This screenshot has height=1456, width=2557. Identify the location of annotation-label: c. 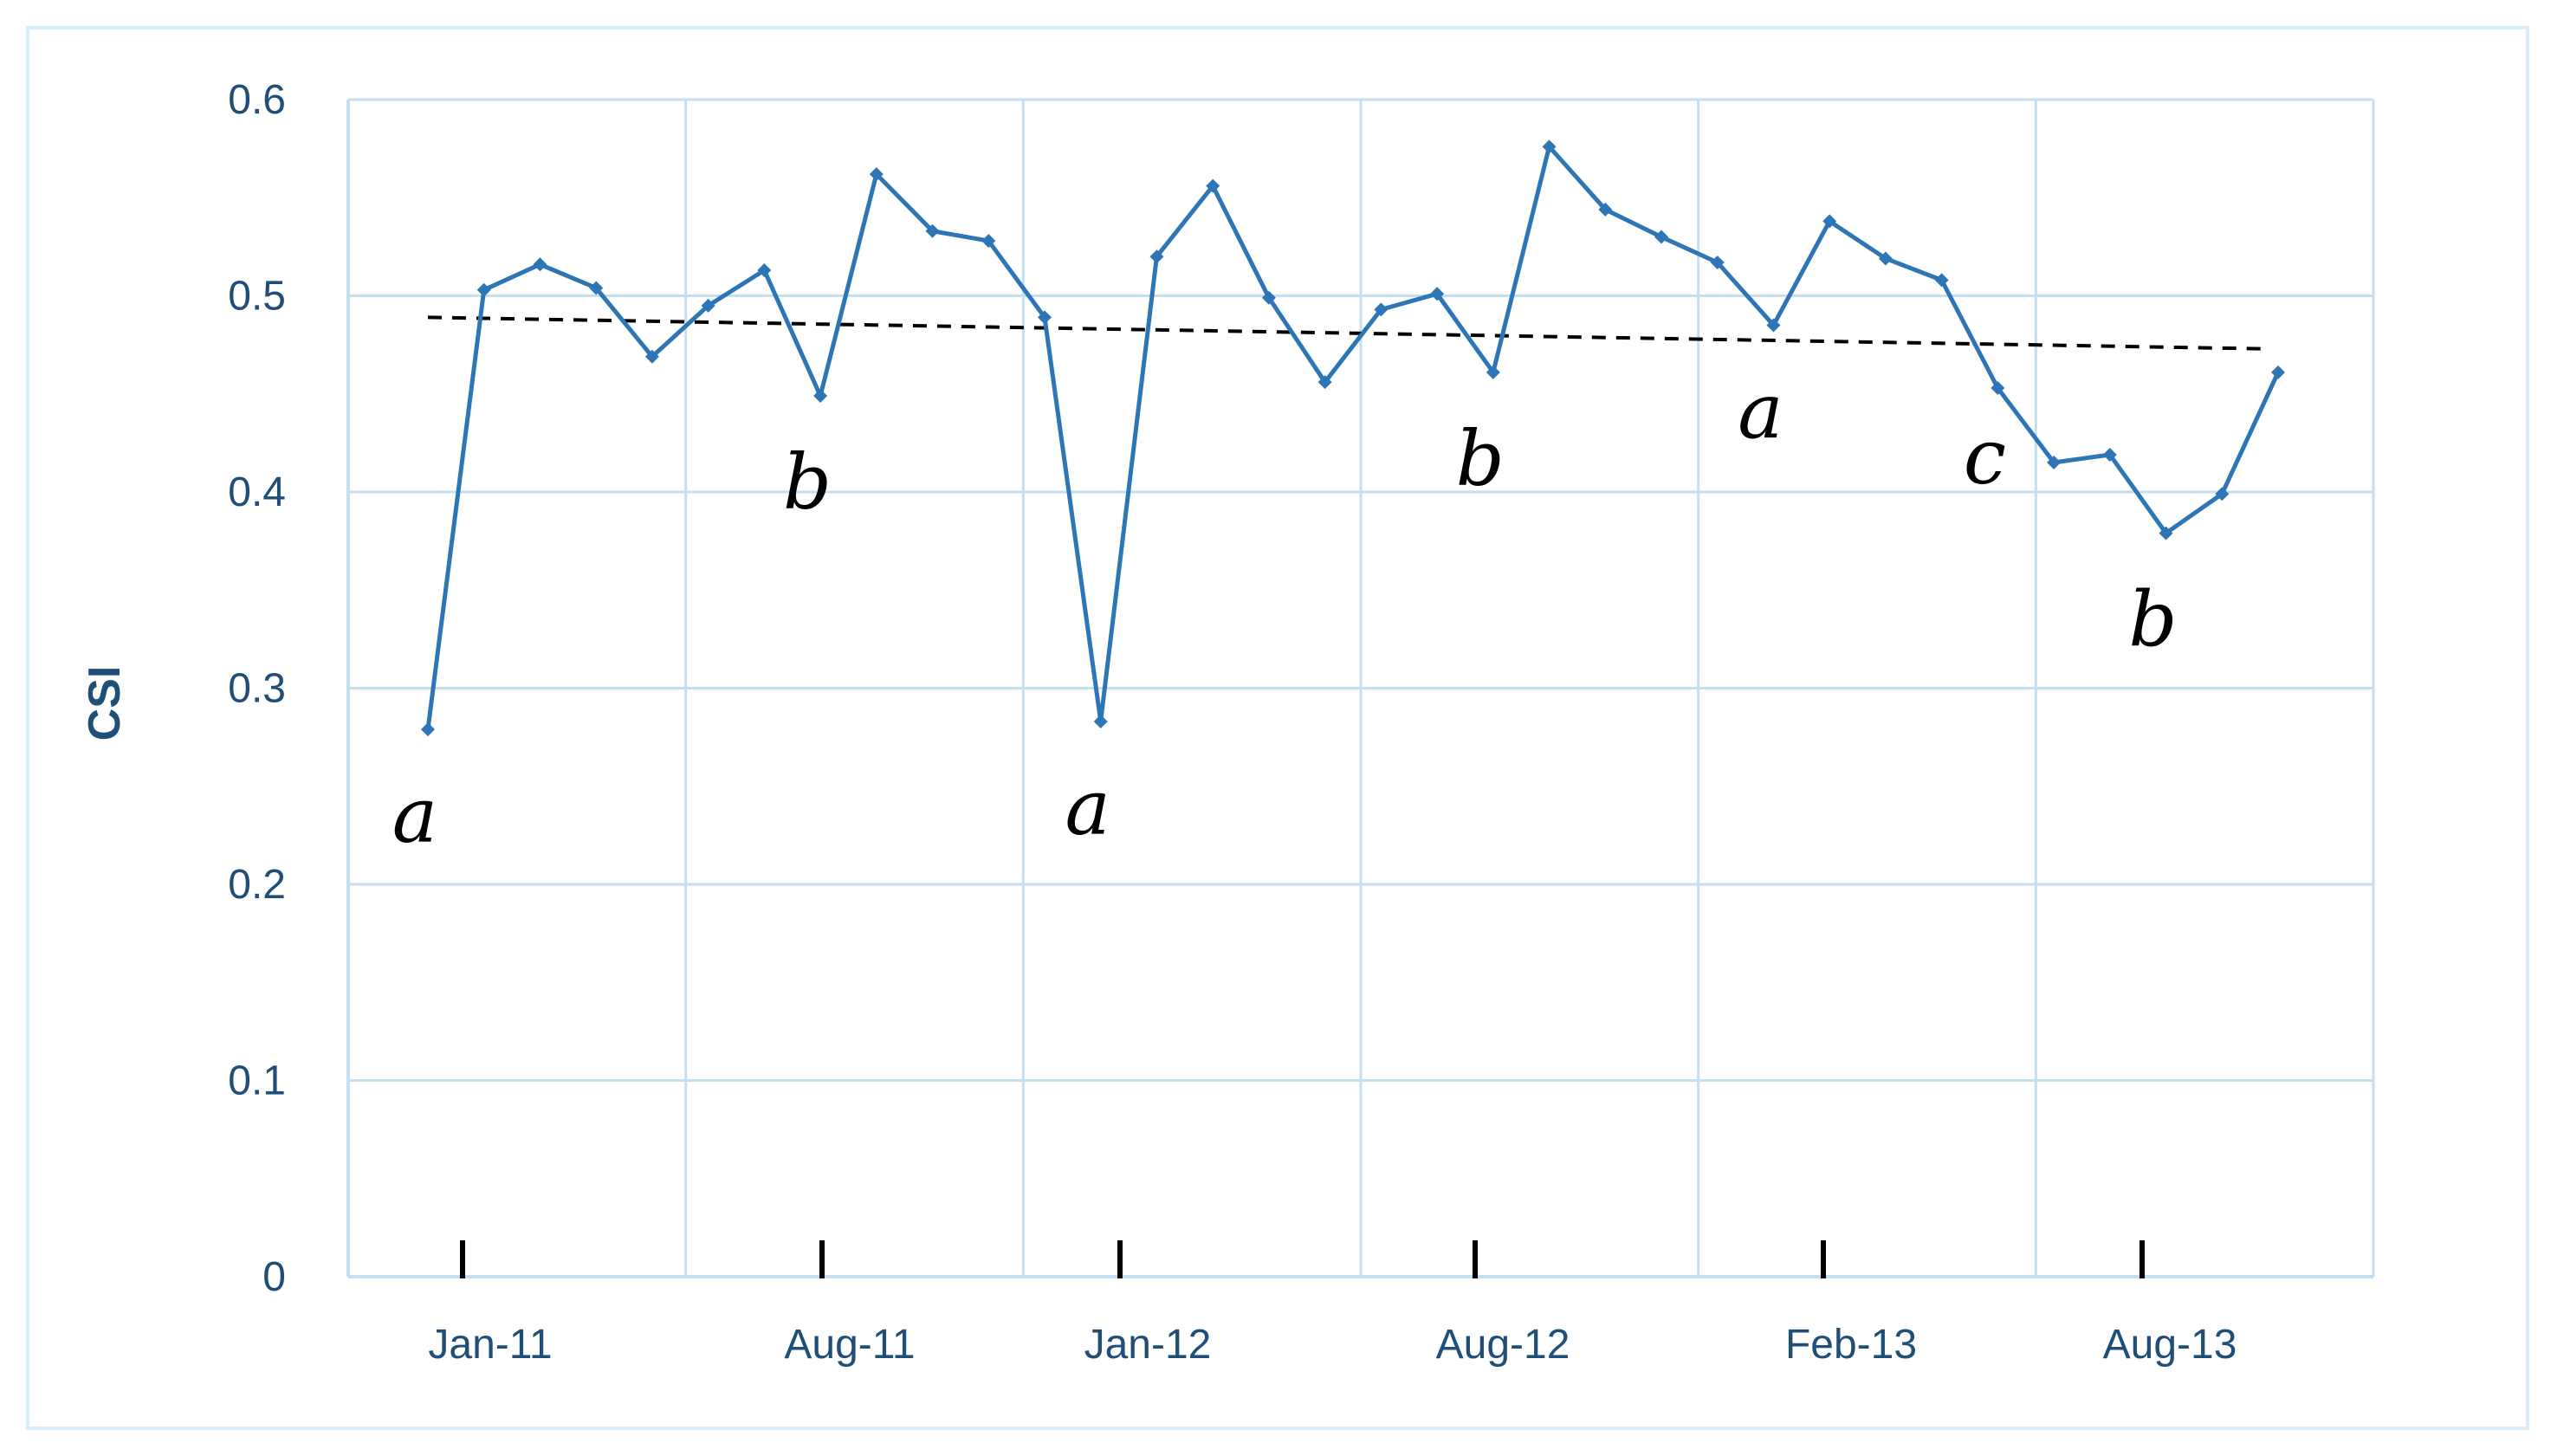
(1985, 457).